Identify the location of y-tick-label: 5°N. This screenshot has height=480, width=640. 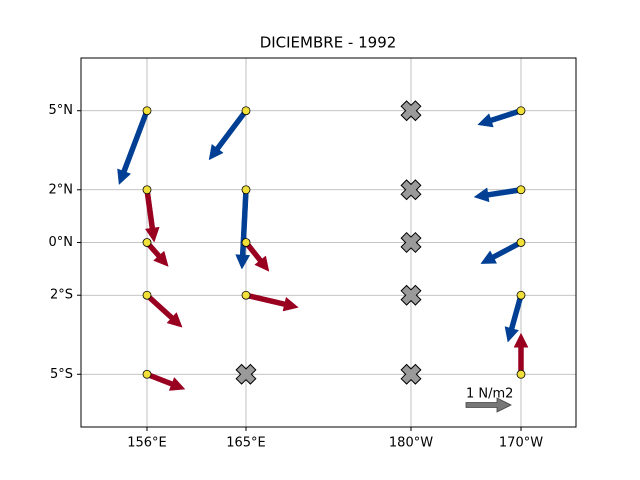
(61, 110).